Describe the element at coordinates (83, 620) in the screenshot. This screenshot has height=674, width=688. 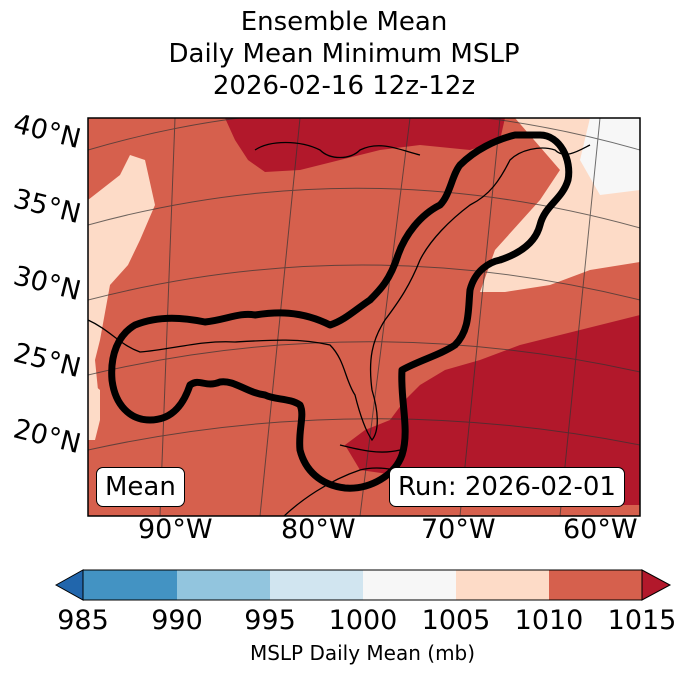
I see `colorbar-tick-985: 985` at that location.